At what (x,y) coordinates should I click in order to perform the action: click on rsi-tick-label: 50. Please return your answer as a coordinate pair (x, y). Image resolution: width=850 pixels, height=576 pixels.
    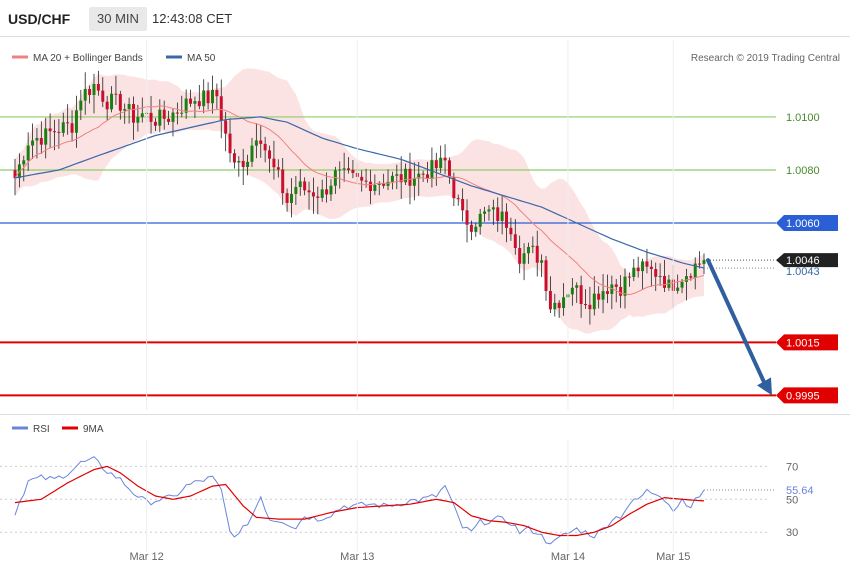
    Looking at the image, I should click on (792, 500).